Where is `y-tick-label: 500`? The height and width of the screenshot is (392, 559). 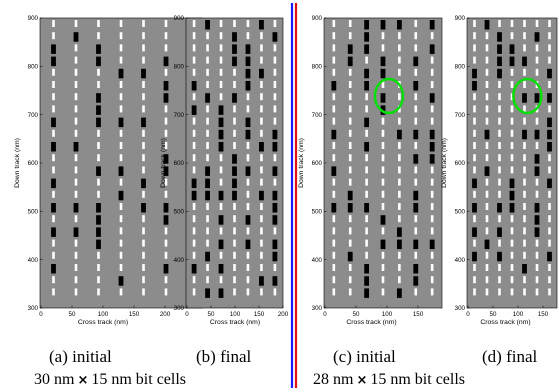
y-tick-label: 500 is located at coordinates (317, 212).